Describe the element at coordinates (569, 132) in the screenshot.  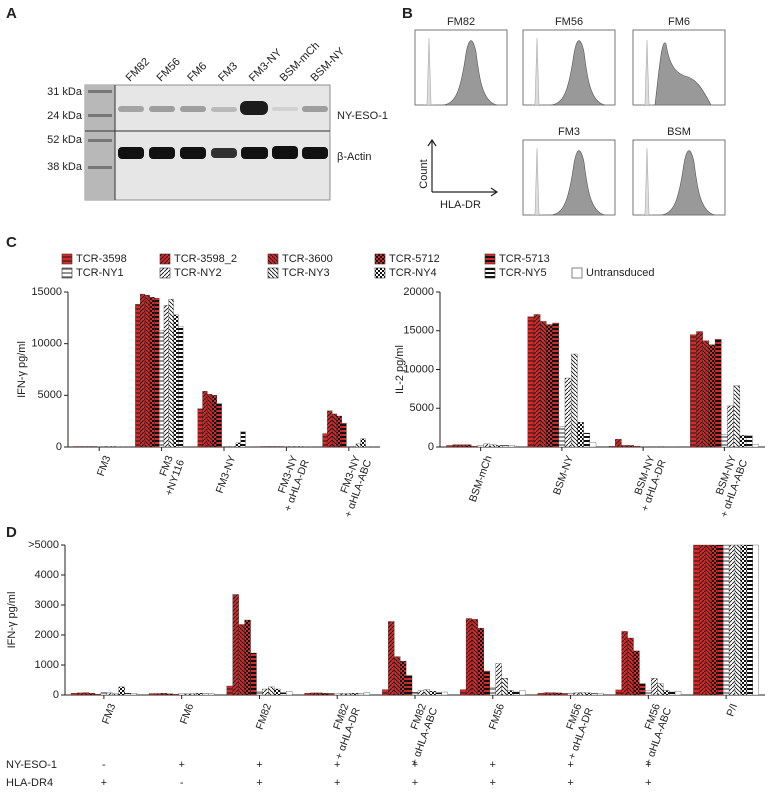
I see `histogram-title: FM3` at that location.